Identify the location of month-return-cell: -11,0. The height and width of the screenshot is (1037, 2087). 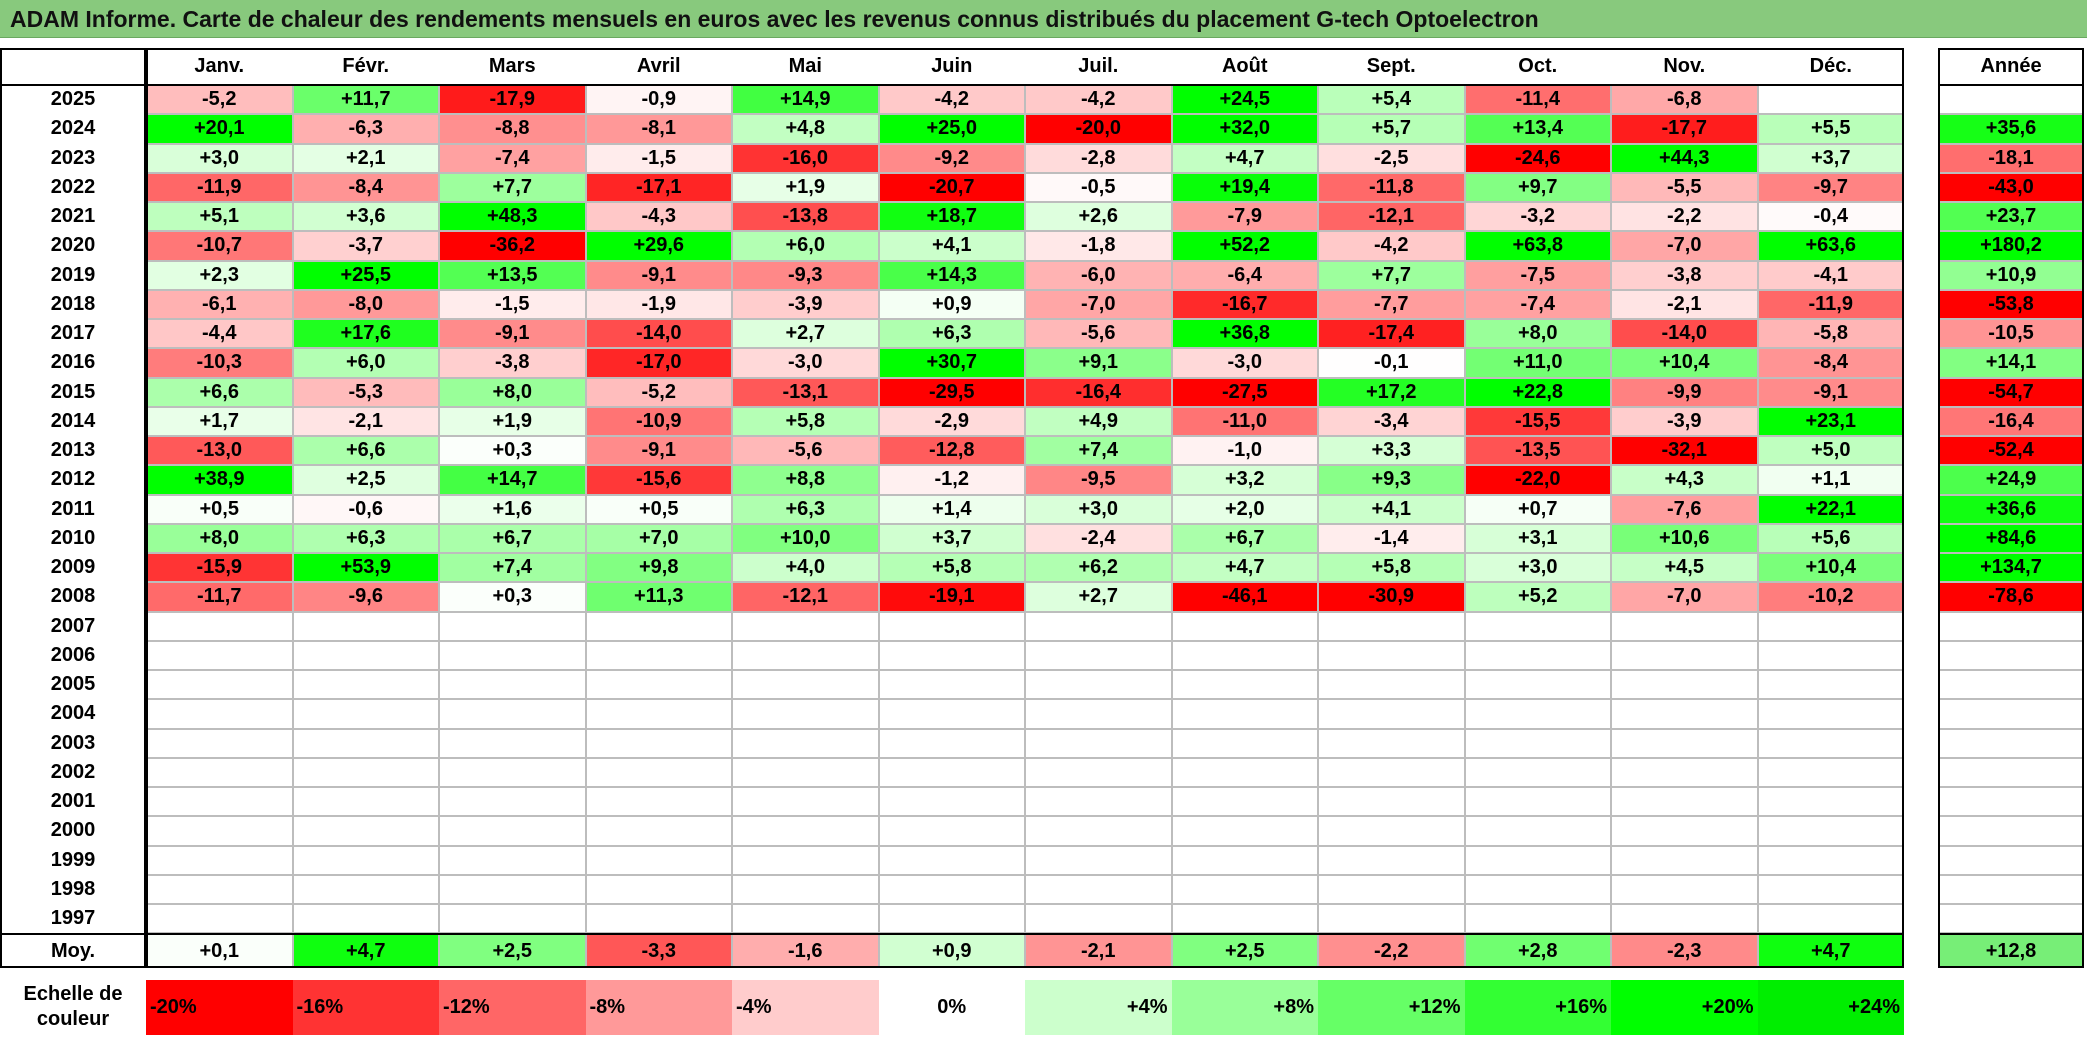
(1244, 421).